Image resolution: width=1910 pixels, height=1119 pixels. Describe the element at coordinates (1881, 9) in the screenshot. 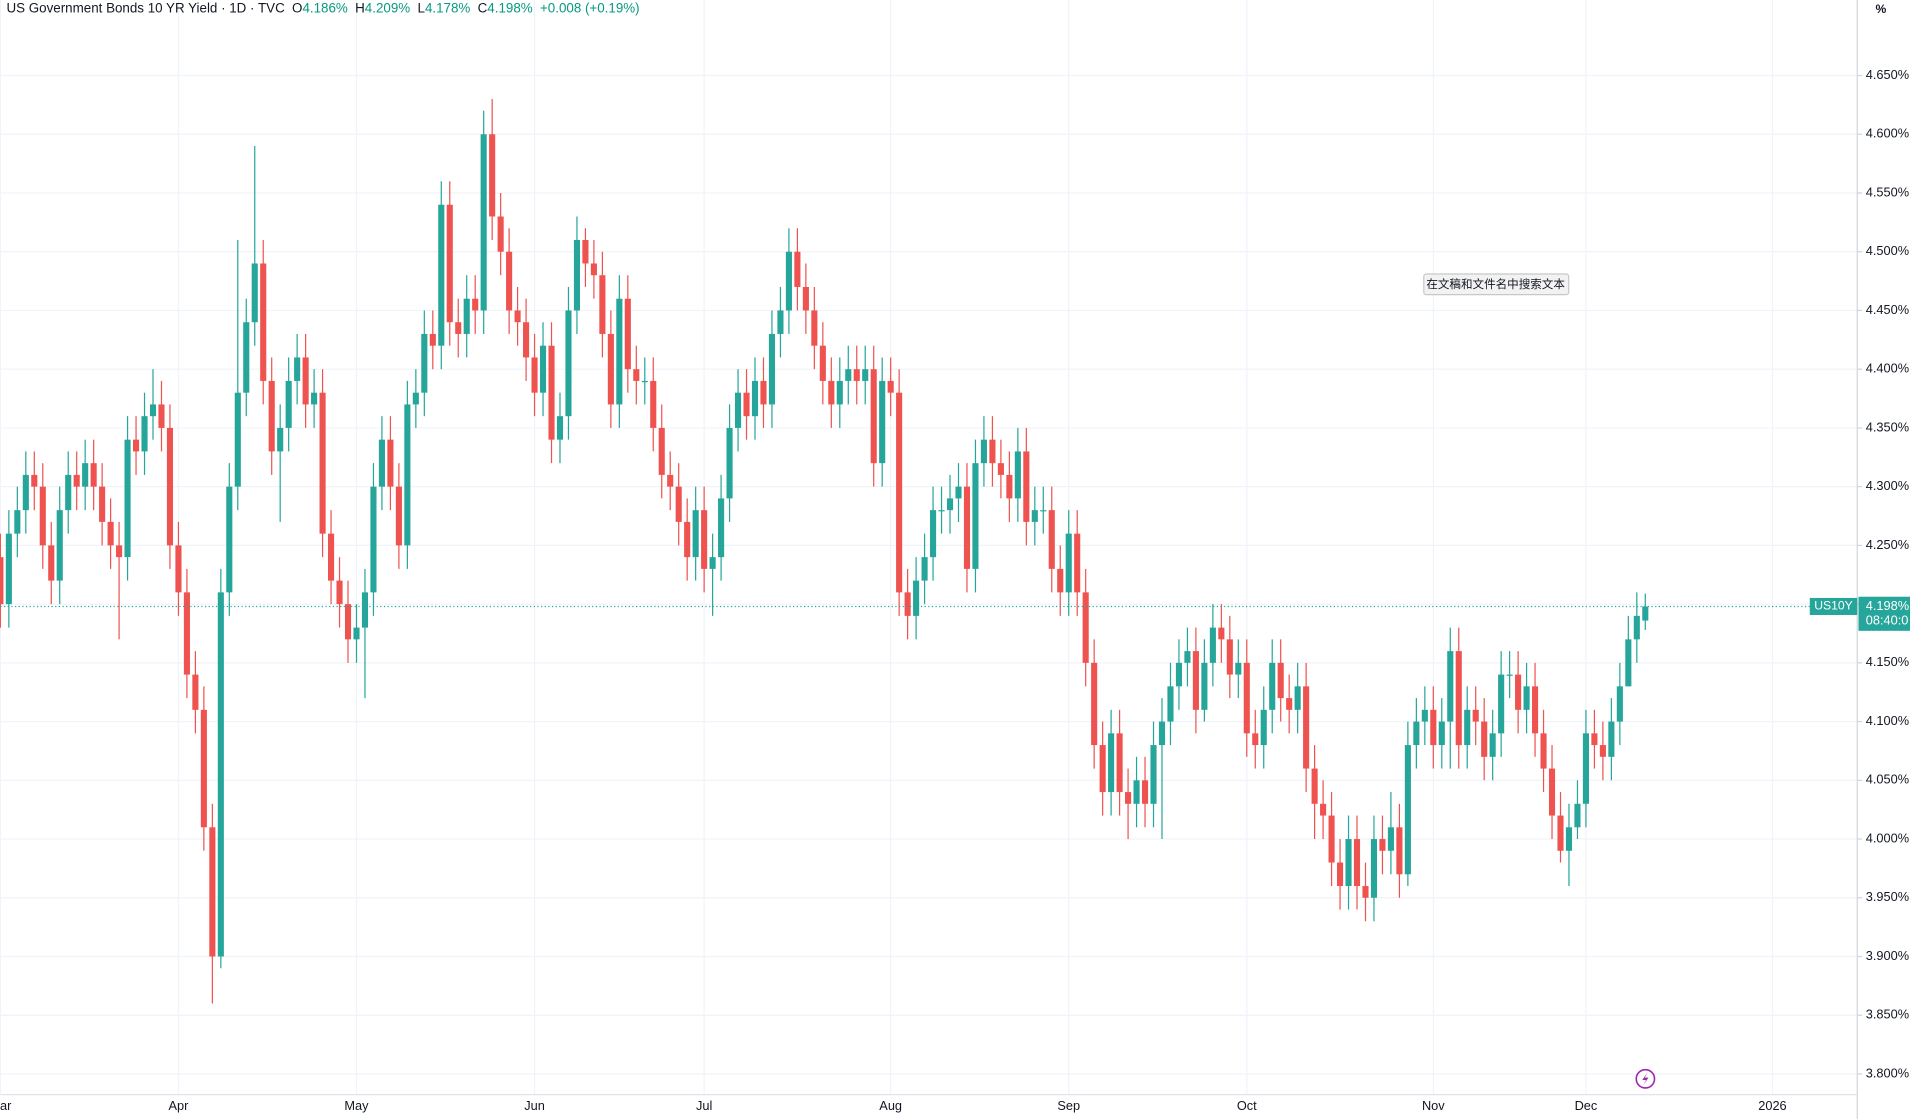

I see `axis-unit: %` at that location.